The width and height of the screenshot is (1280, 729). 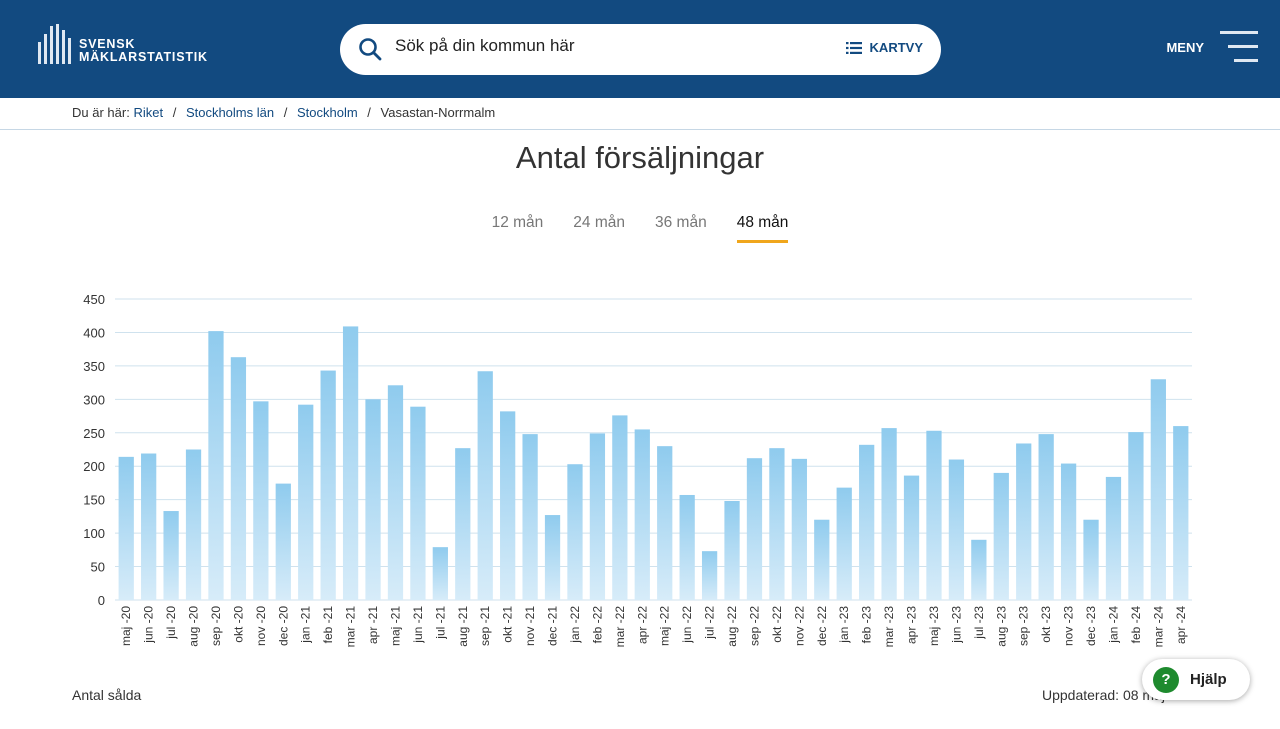 What do you see at coordinates (395, 626) in the screenshot?
I see `x-tick-label: maj -21` at bounding box center [395, 626].